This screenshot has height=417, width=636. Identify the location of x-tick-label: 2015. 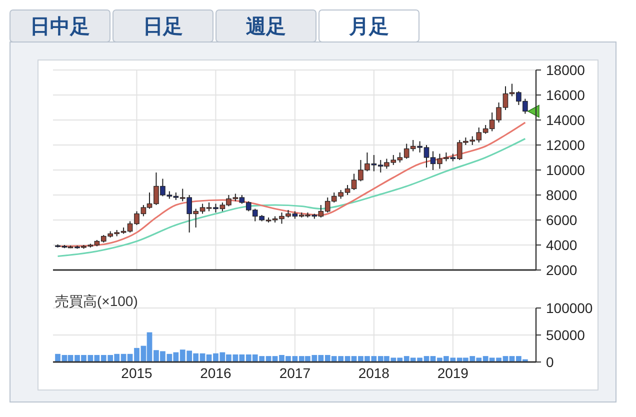
(137, 373).